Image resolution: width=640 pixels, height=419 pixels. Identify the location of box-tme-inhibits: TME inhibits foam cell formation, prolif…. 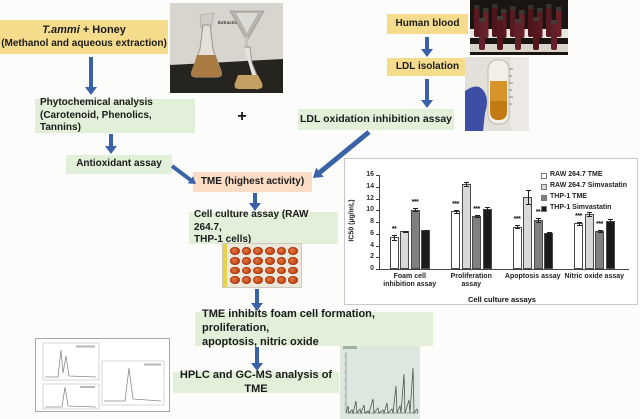
(314, 328).